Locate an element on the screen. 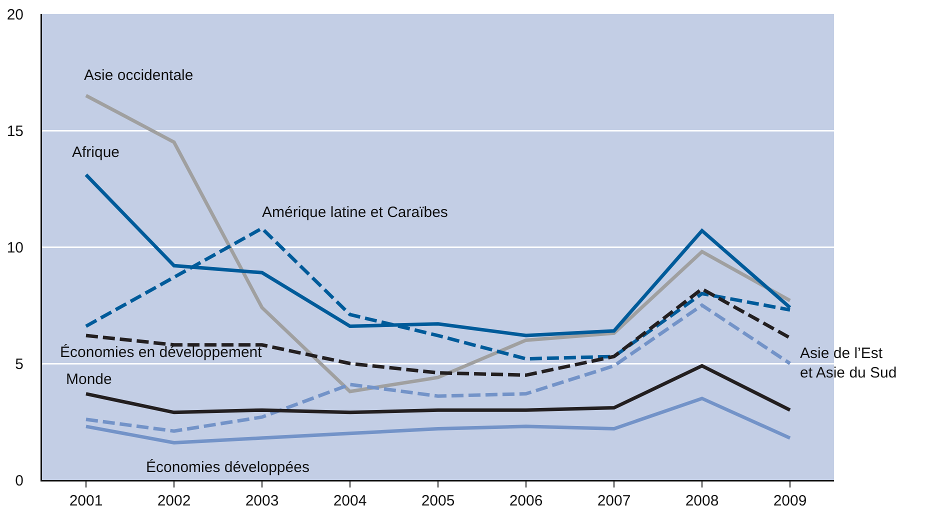 This screenshot has height=512, width=946. y-tick-label: 15 is located at coordinates (15, 131).